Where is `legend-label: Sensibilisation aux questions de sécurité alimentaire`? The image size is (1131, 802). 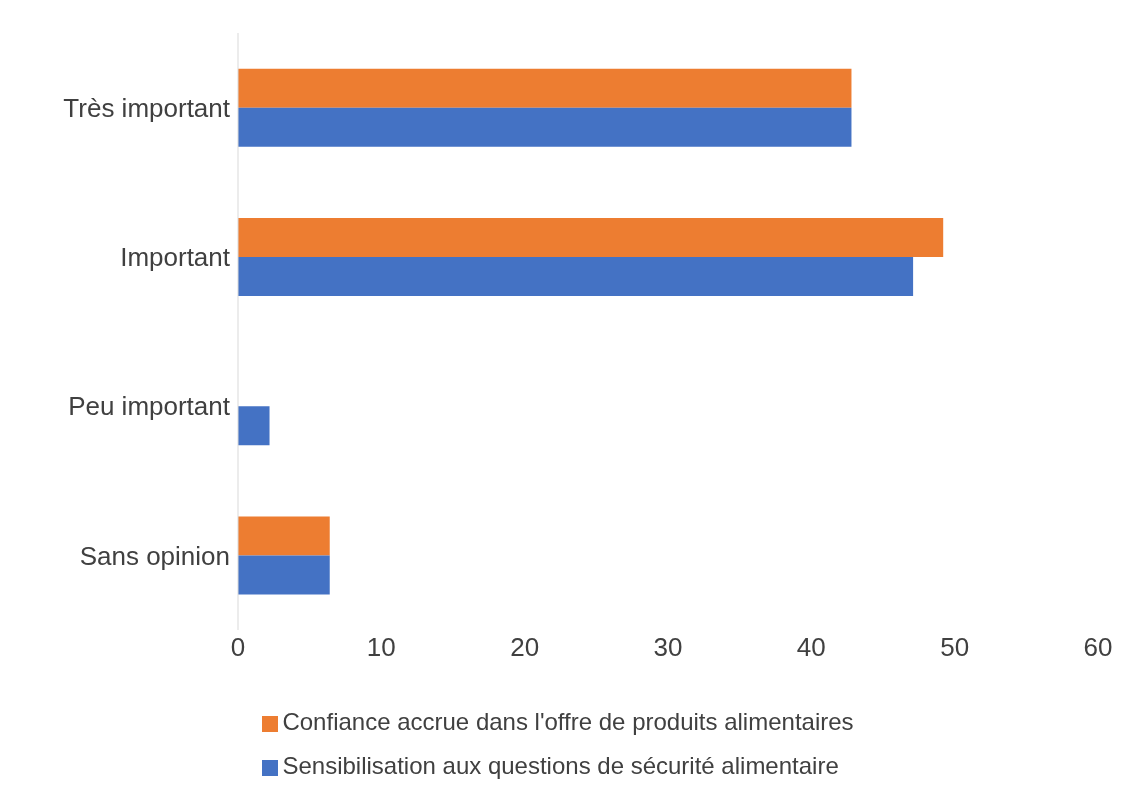 legend-label: Sensibilisation aux questions de sécurité alimentaire is located at coordinates (560, 765).